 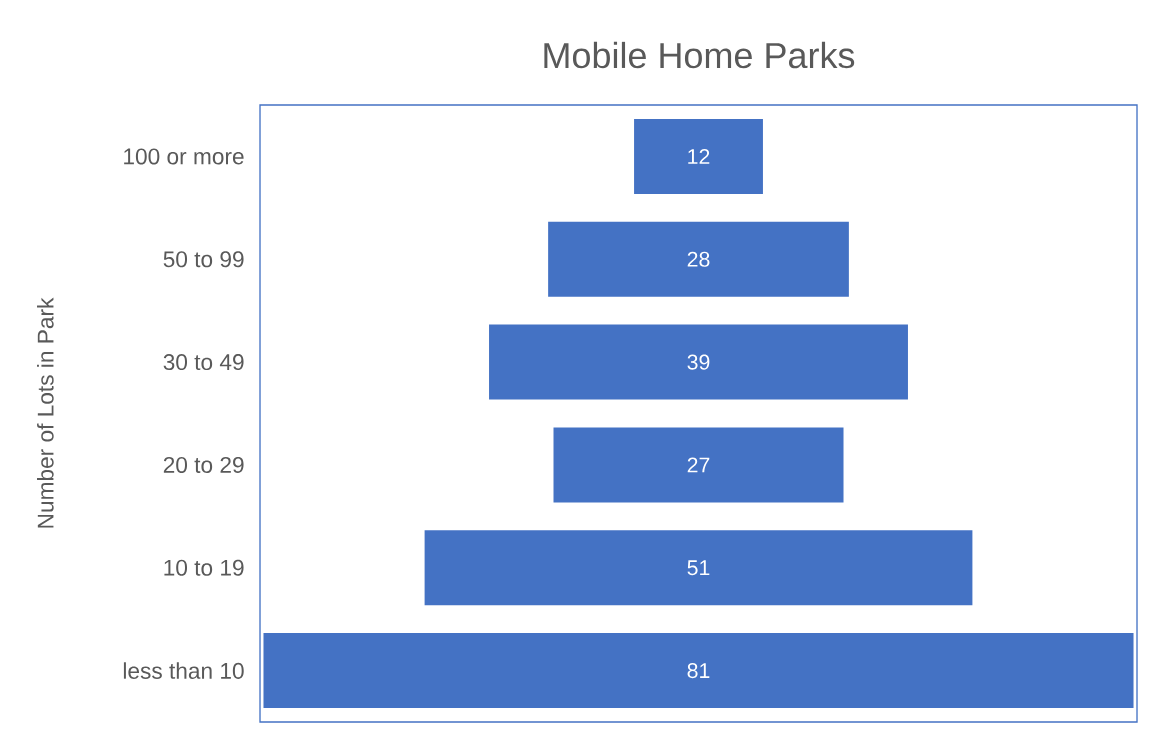 I want to click on category-label: 100 or more, so click(x=184, y=156).